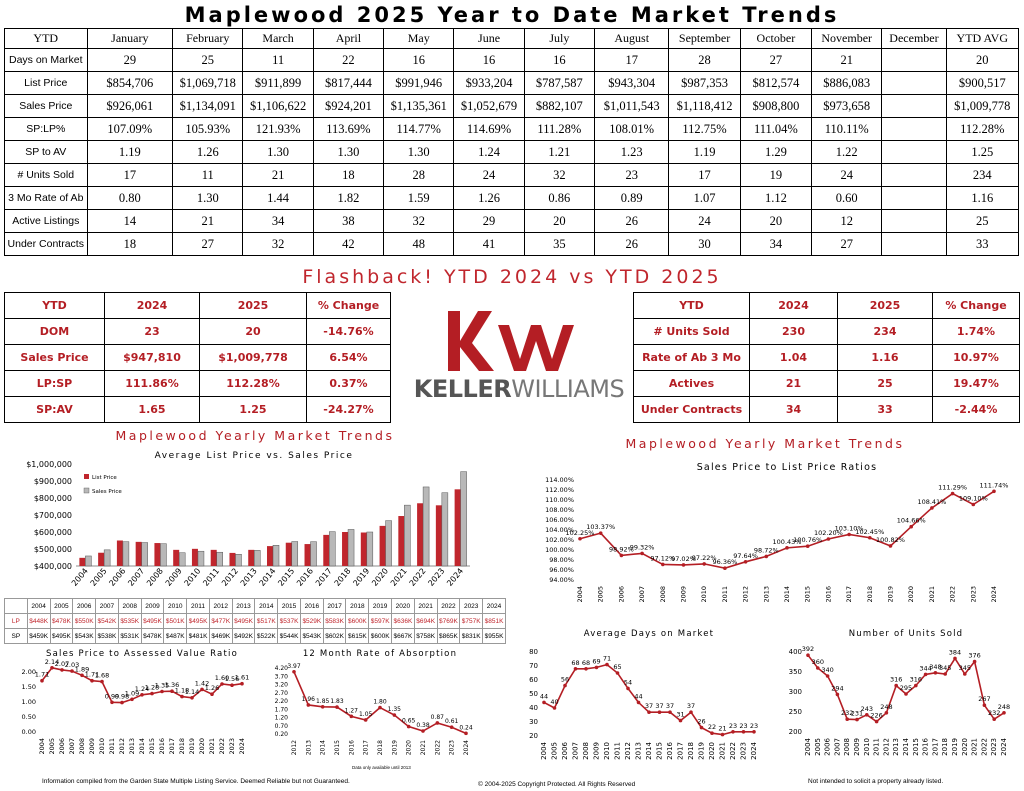 This screenshot has height=791, width=1024. What do you see at coordinates (53, 532) in the screenshot?
I see `y-tick-label: $600,000` at bounding box center [53, 532].